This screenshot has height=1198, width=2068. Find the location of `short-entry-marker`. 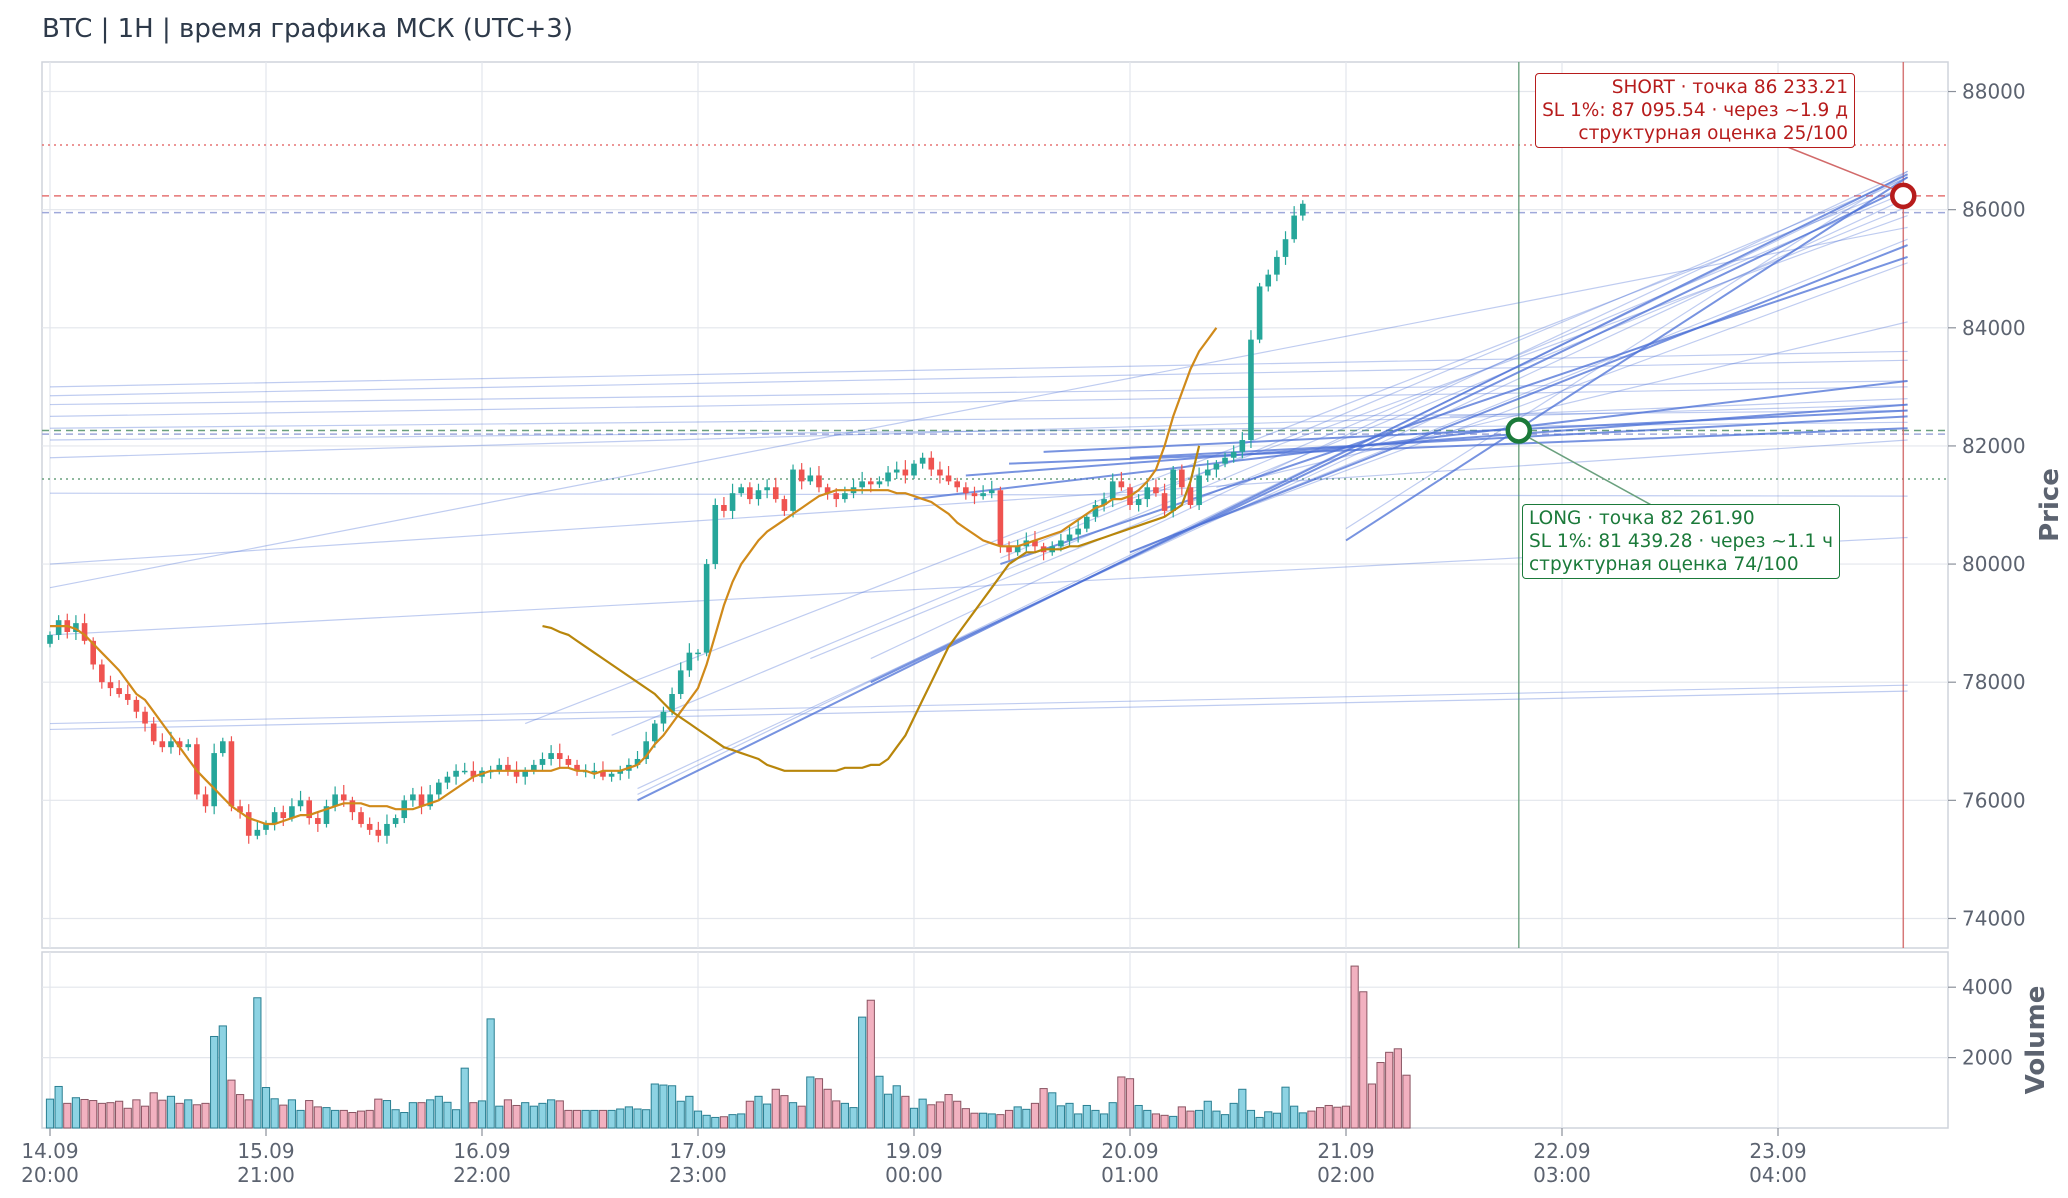

short-entry-marker is located at coordinates (1903, 196).